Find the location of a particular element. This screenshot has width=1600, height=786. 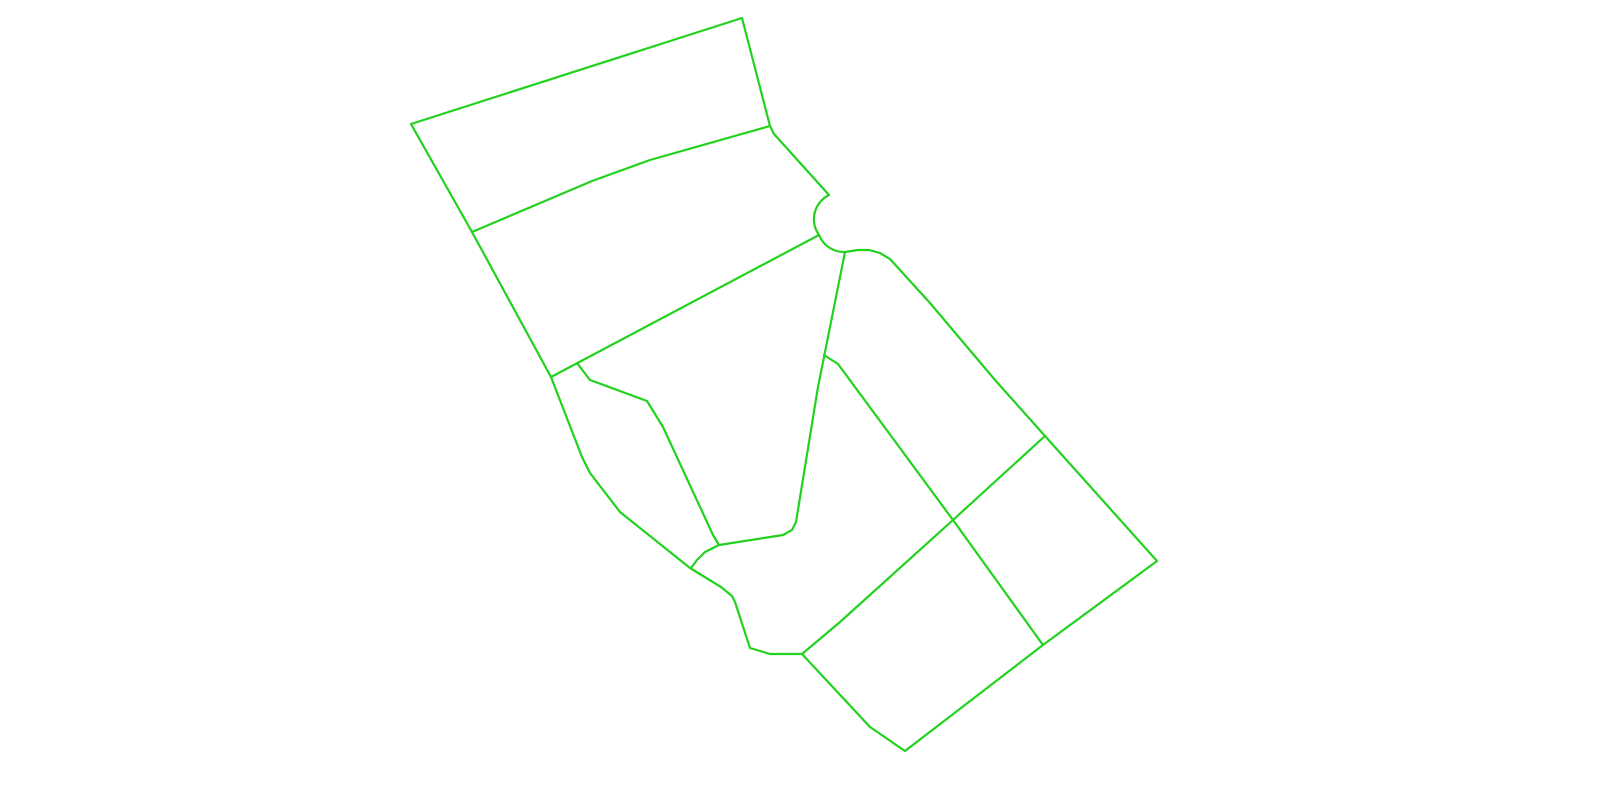

diagonal-divider is located at coordinates (685, 306).